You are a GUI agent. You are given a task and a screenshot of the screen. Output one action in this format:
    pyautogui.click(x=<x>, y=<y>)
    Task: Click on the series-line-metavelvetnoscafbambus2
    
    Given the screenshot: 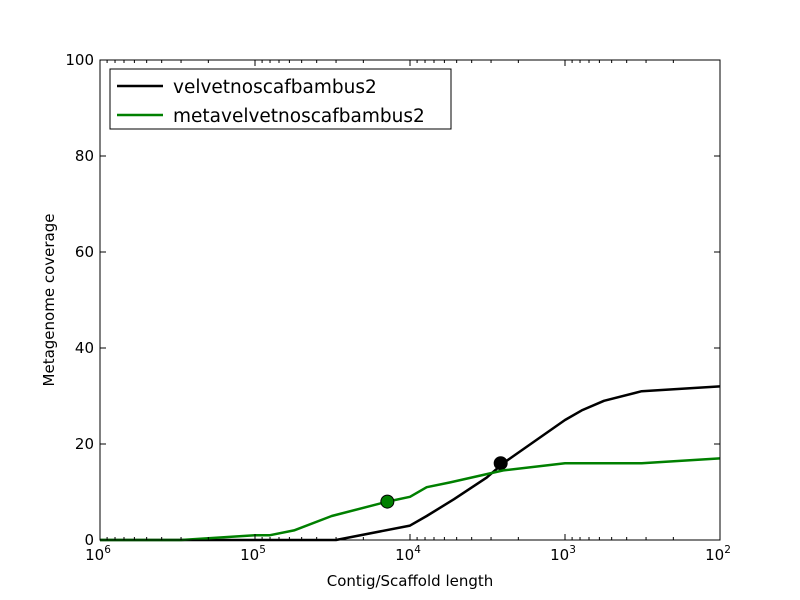 What is the action you would take?
    pyautogui.click(x=410, y=499)
    